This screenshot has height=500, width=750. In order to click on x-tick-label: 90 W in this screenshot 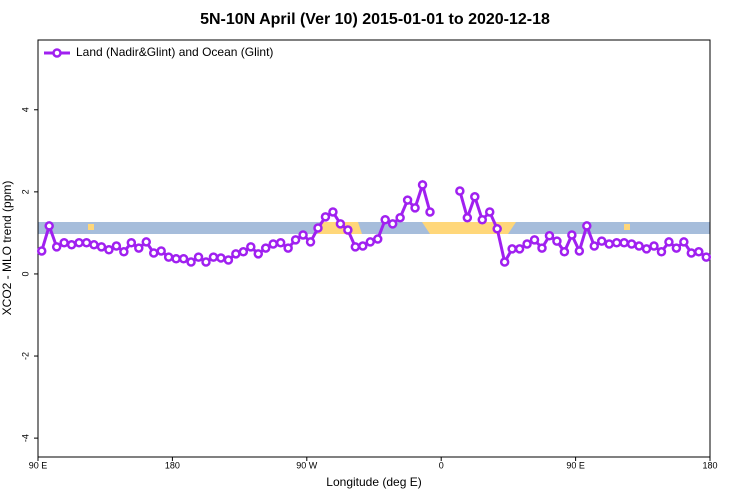, I will do `click(307, 465)`.